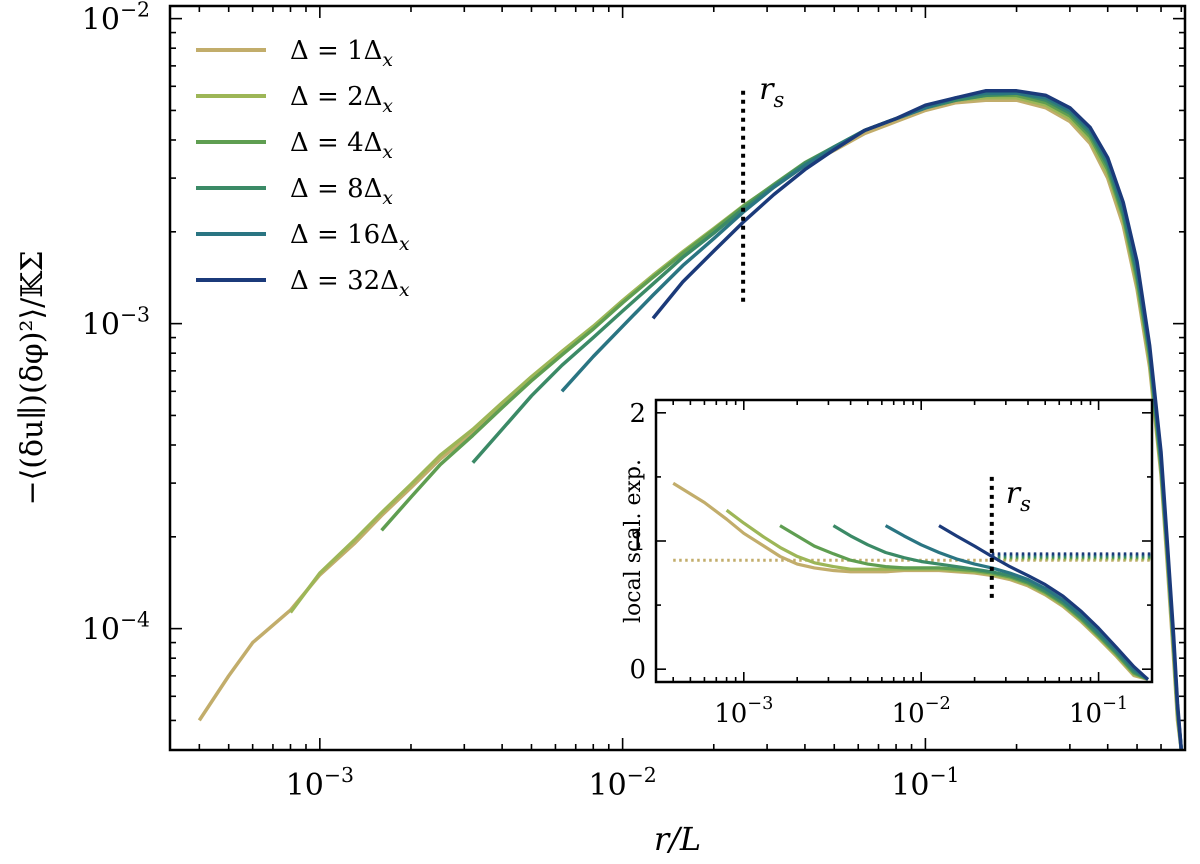 The height and width of the screenshot is (864, 1200). I want to click on inset-x-tick-label: 10⁻¹, so click(1098, 711).